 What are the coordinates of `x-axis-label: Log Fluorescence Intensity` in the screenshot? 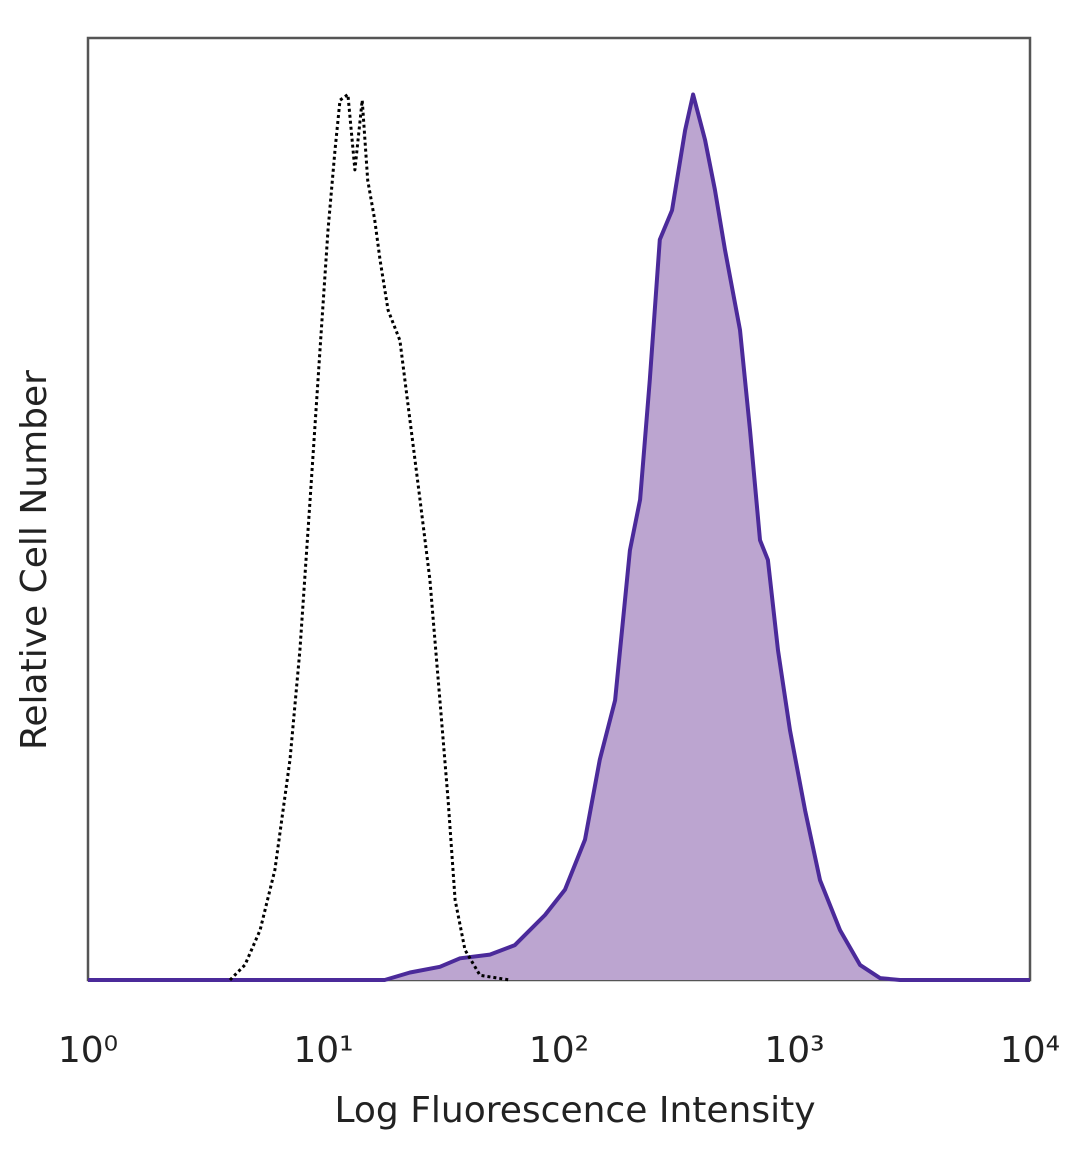 It's located at (574, 1110).